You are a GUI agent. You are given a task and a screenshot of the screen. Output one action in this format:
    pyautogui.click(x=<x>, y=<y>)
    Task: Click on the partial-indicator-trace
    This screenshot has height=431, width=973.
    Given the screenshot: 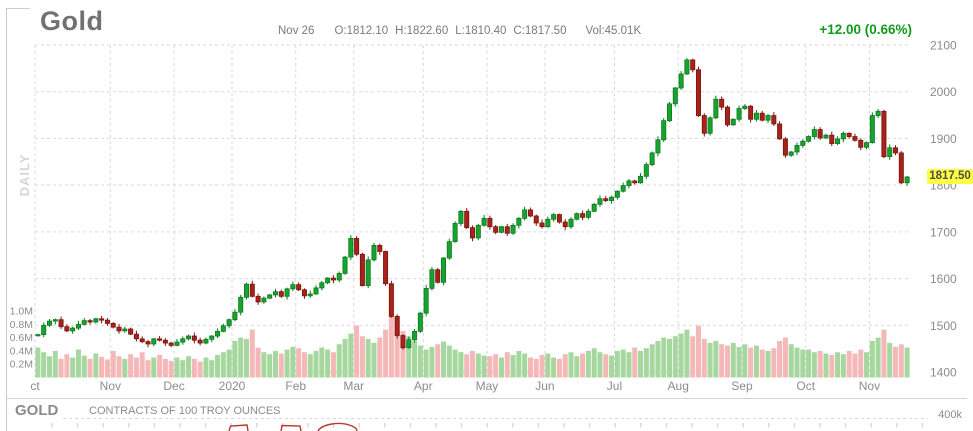 What is the action you would take?
    pyautogui.click(x=293, y=426)
    